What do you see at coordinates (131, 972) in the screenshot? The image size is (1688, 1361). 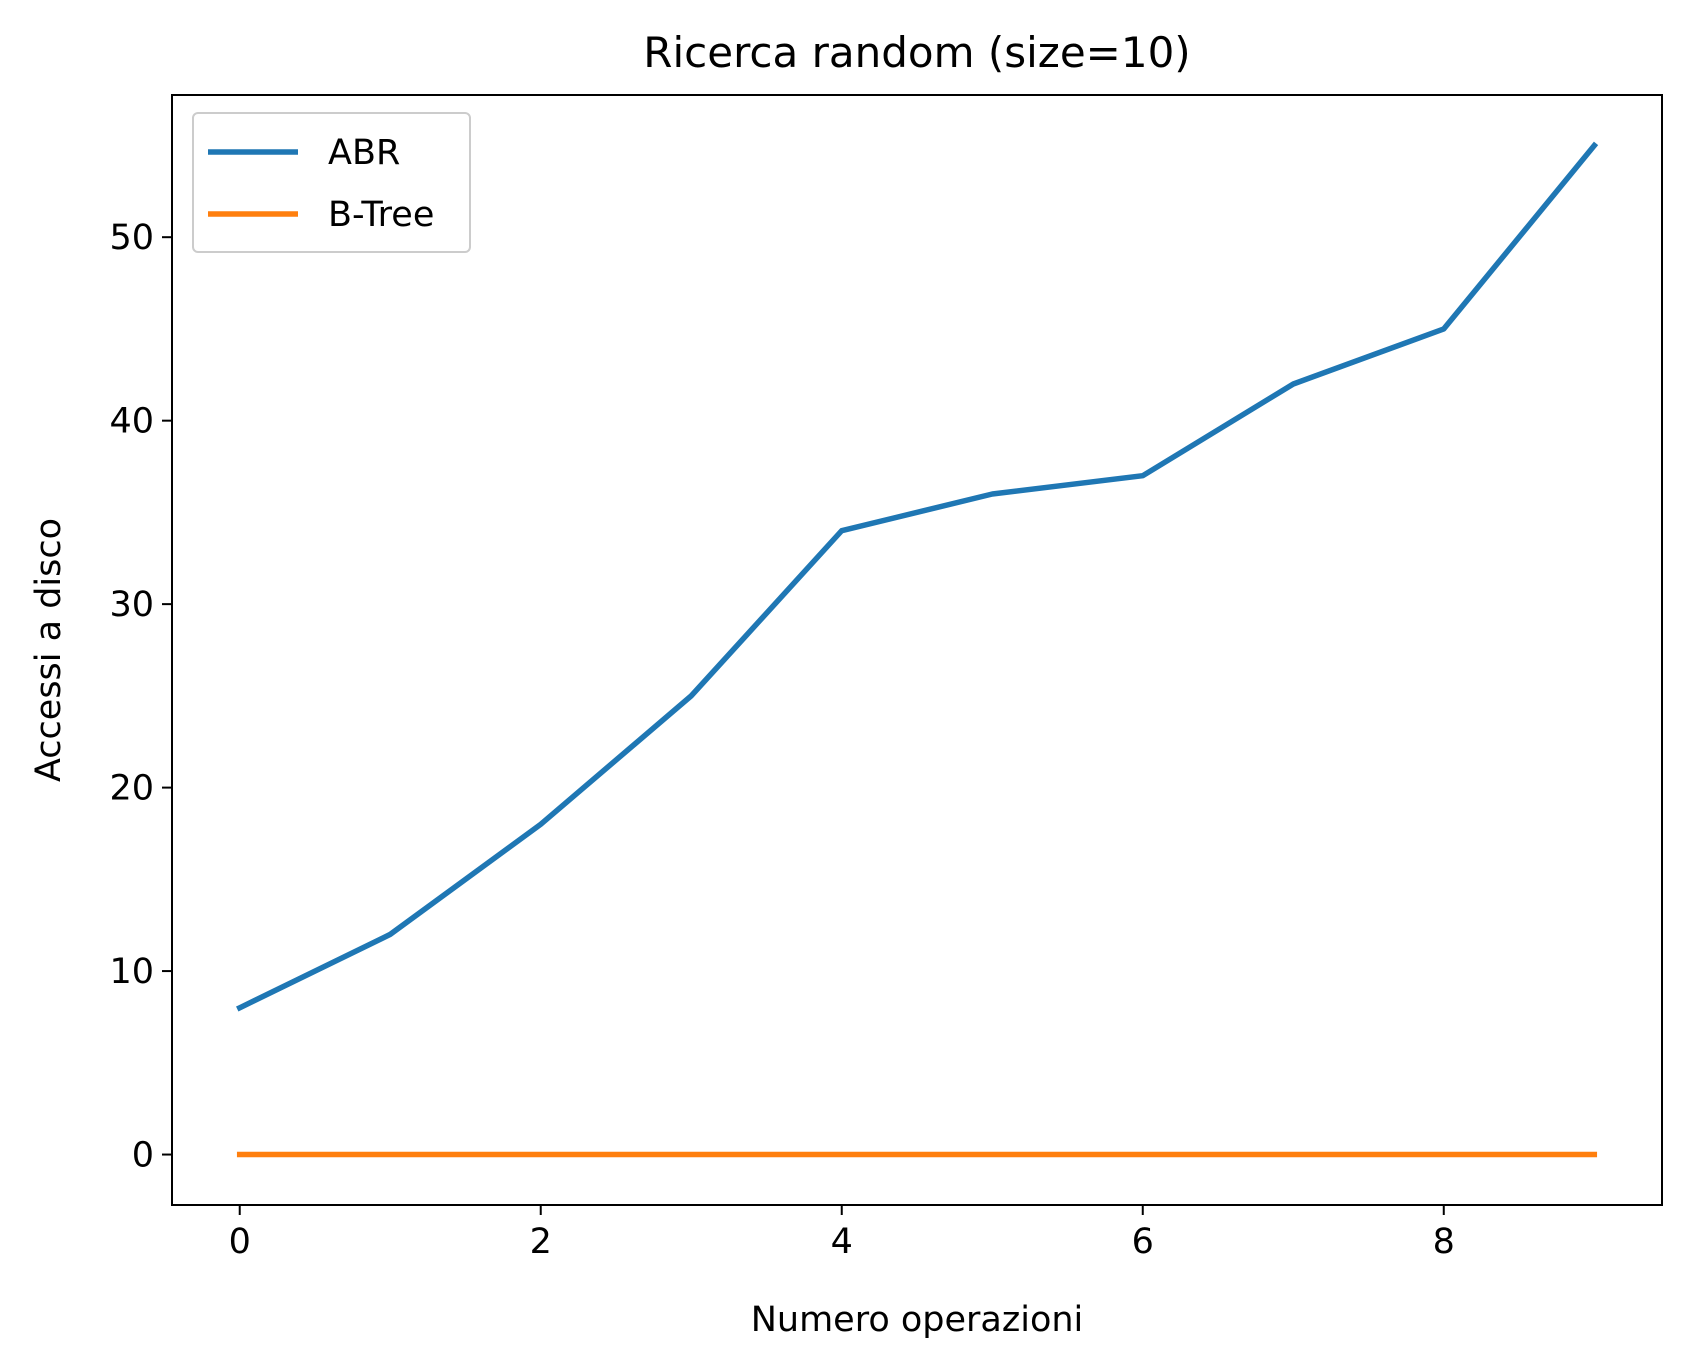 I see `y-tick-label: 10` at bounding box center [131, 972].